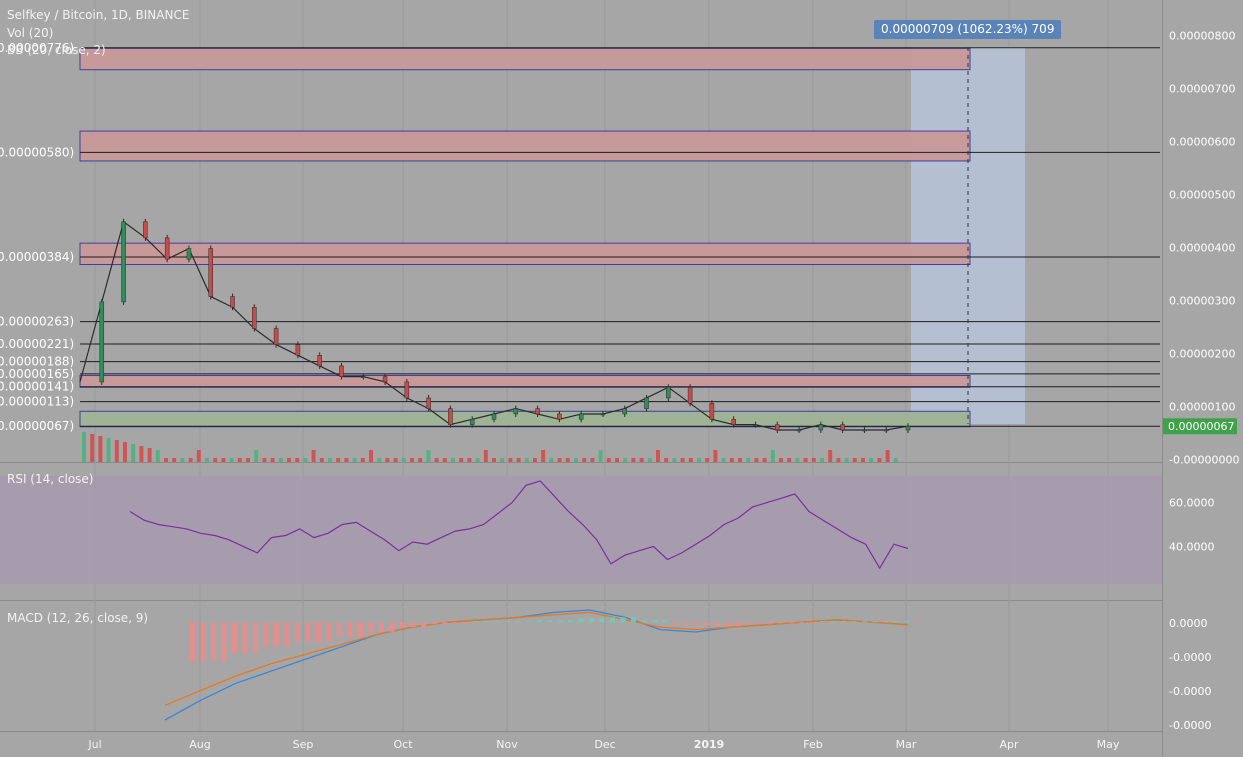 This screenshot has width=1243, height=757. I want to click on level-label: 0.00000221), so click(37, 344).